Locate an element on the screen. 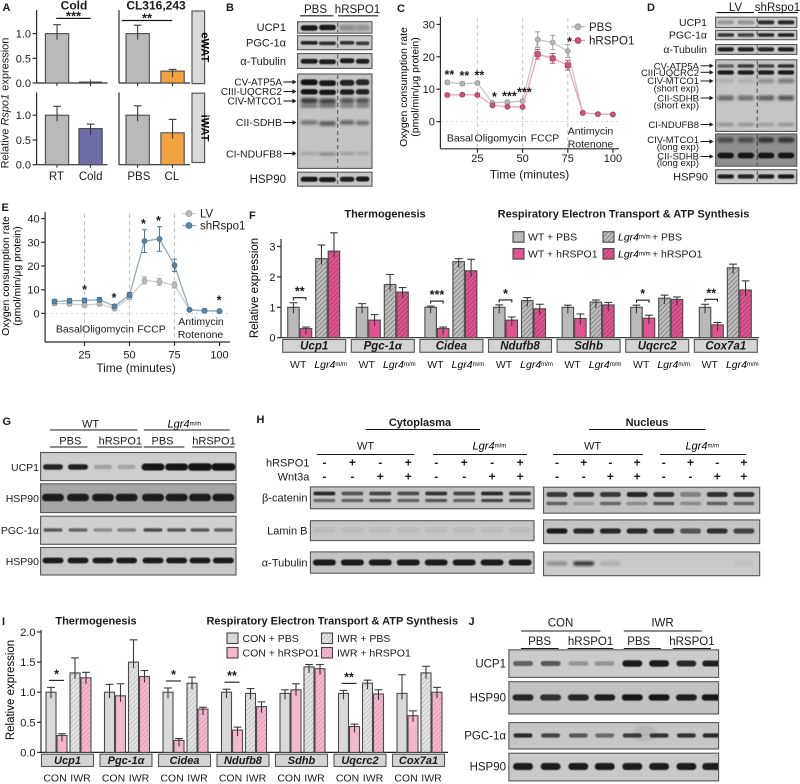 This screenshot has width=800, height=784. svg-text: Wnt3a is located at coordinates (294, 477).